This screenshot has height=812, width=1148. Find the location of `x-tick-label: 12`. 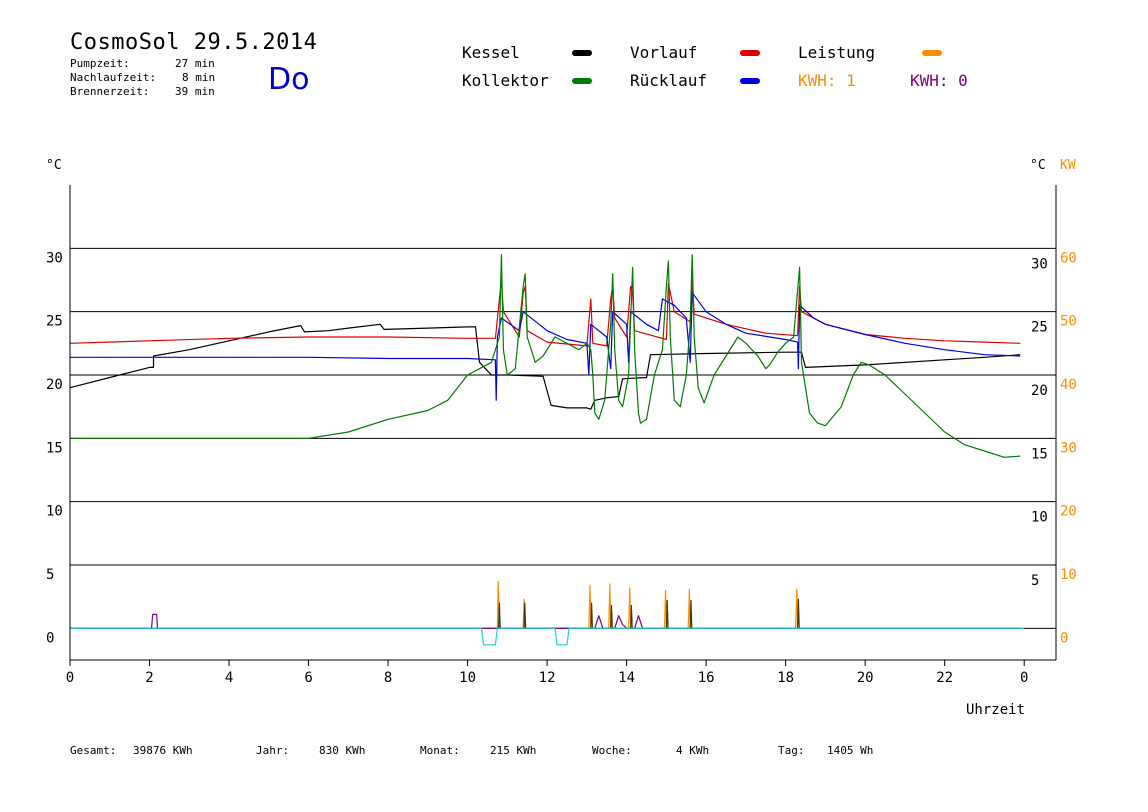

x-tick-label: 12 is located at coordinates (547, 678).